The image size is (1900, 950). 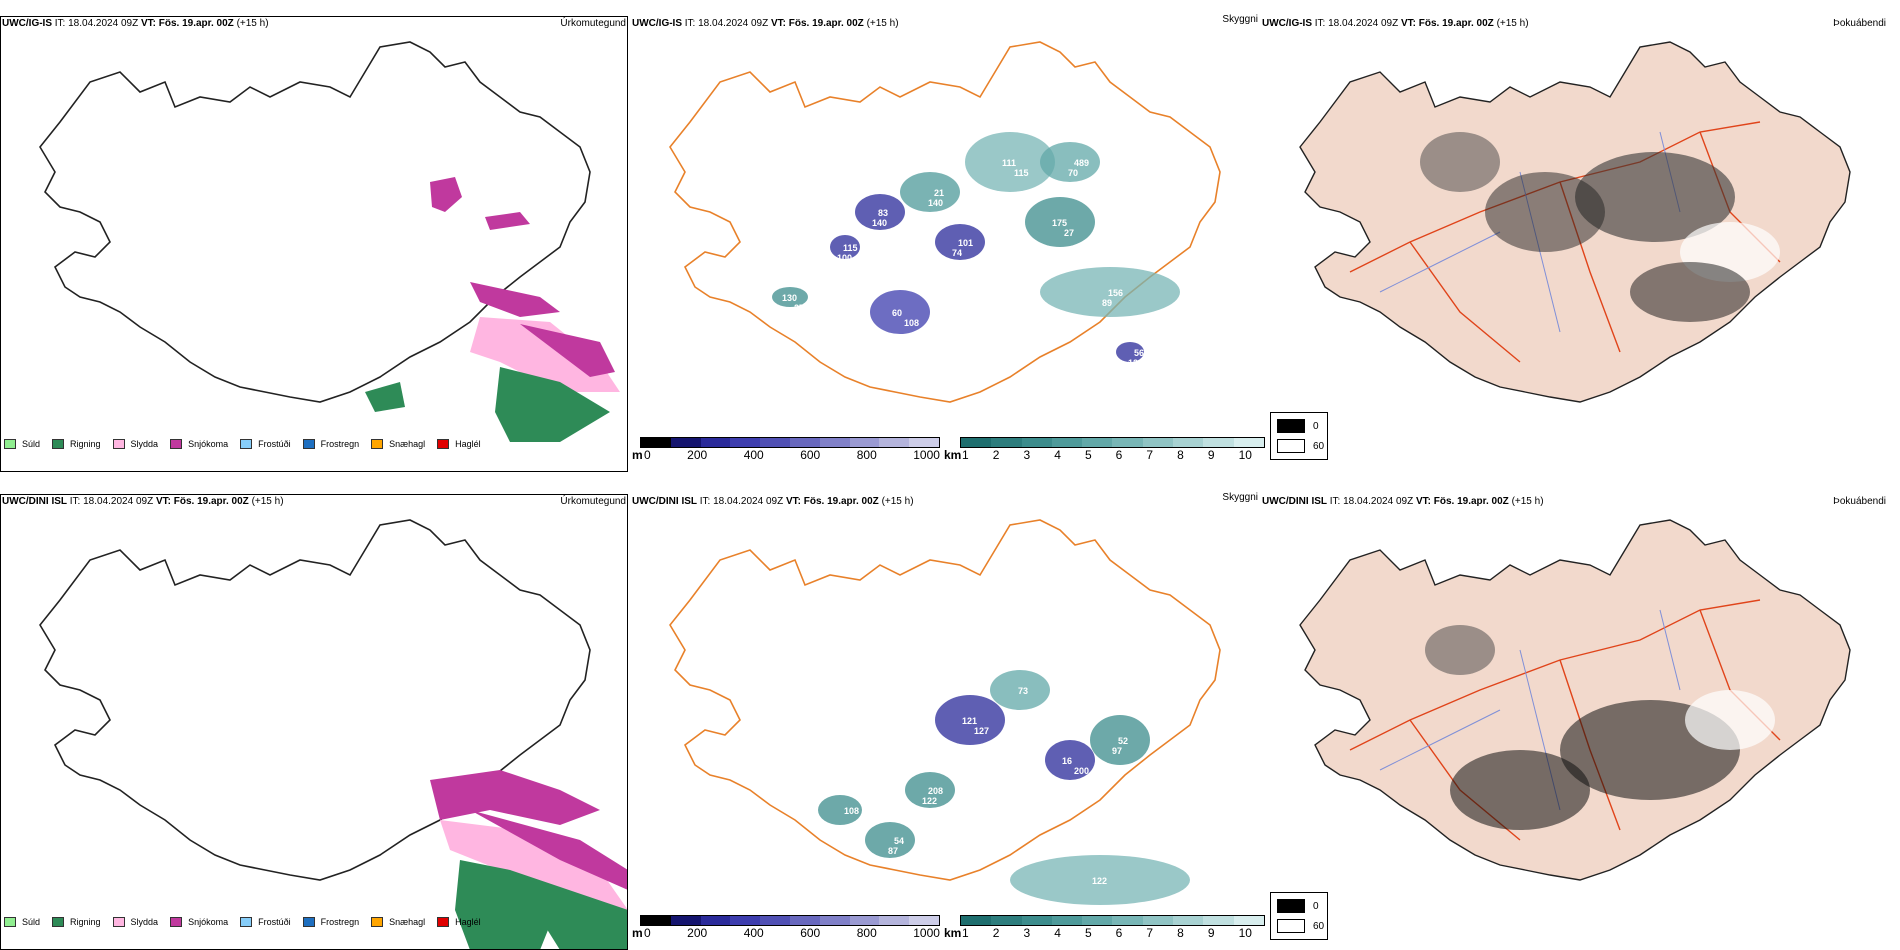 I want to click on visibility-value-label: 156, so click(x=1115, y=293).